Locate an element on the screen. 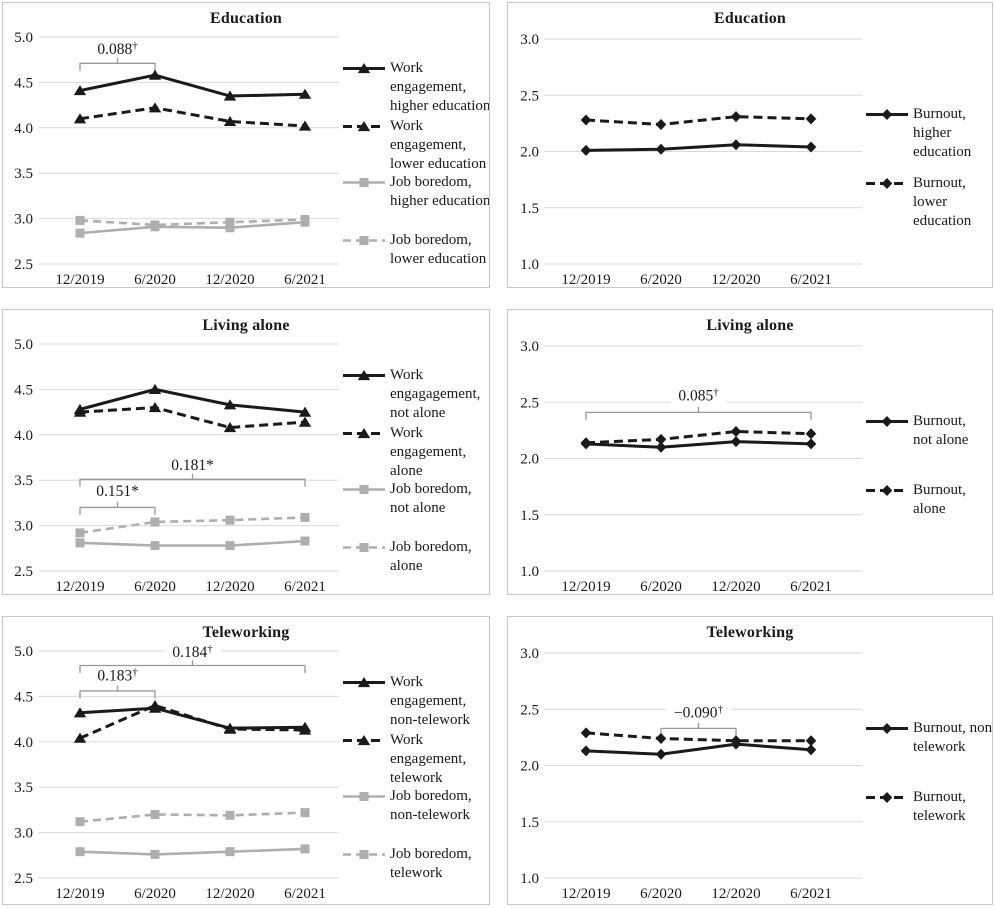  legend-label: Work engagement, telework is located at coordinates (428, 759).